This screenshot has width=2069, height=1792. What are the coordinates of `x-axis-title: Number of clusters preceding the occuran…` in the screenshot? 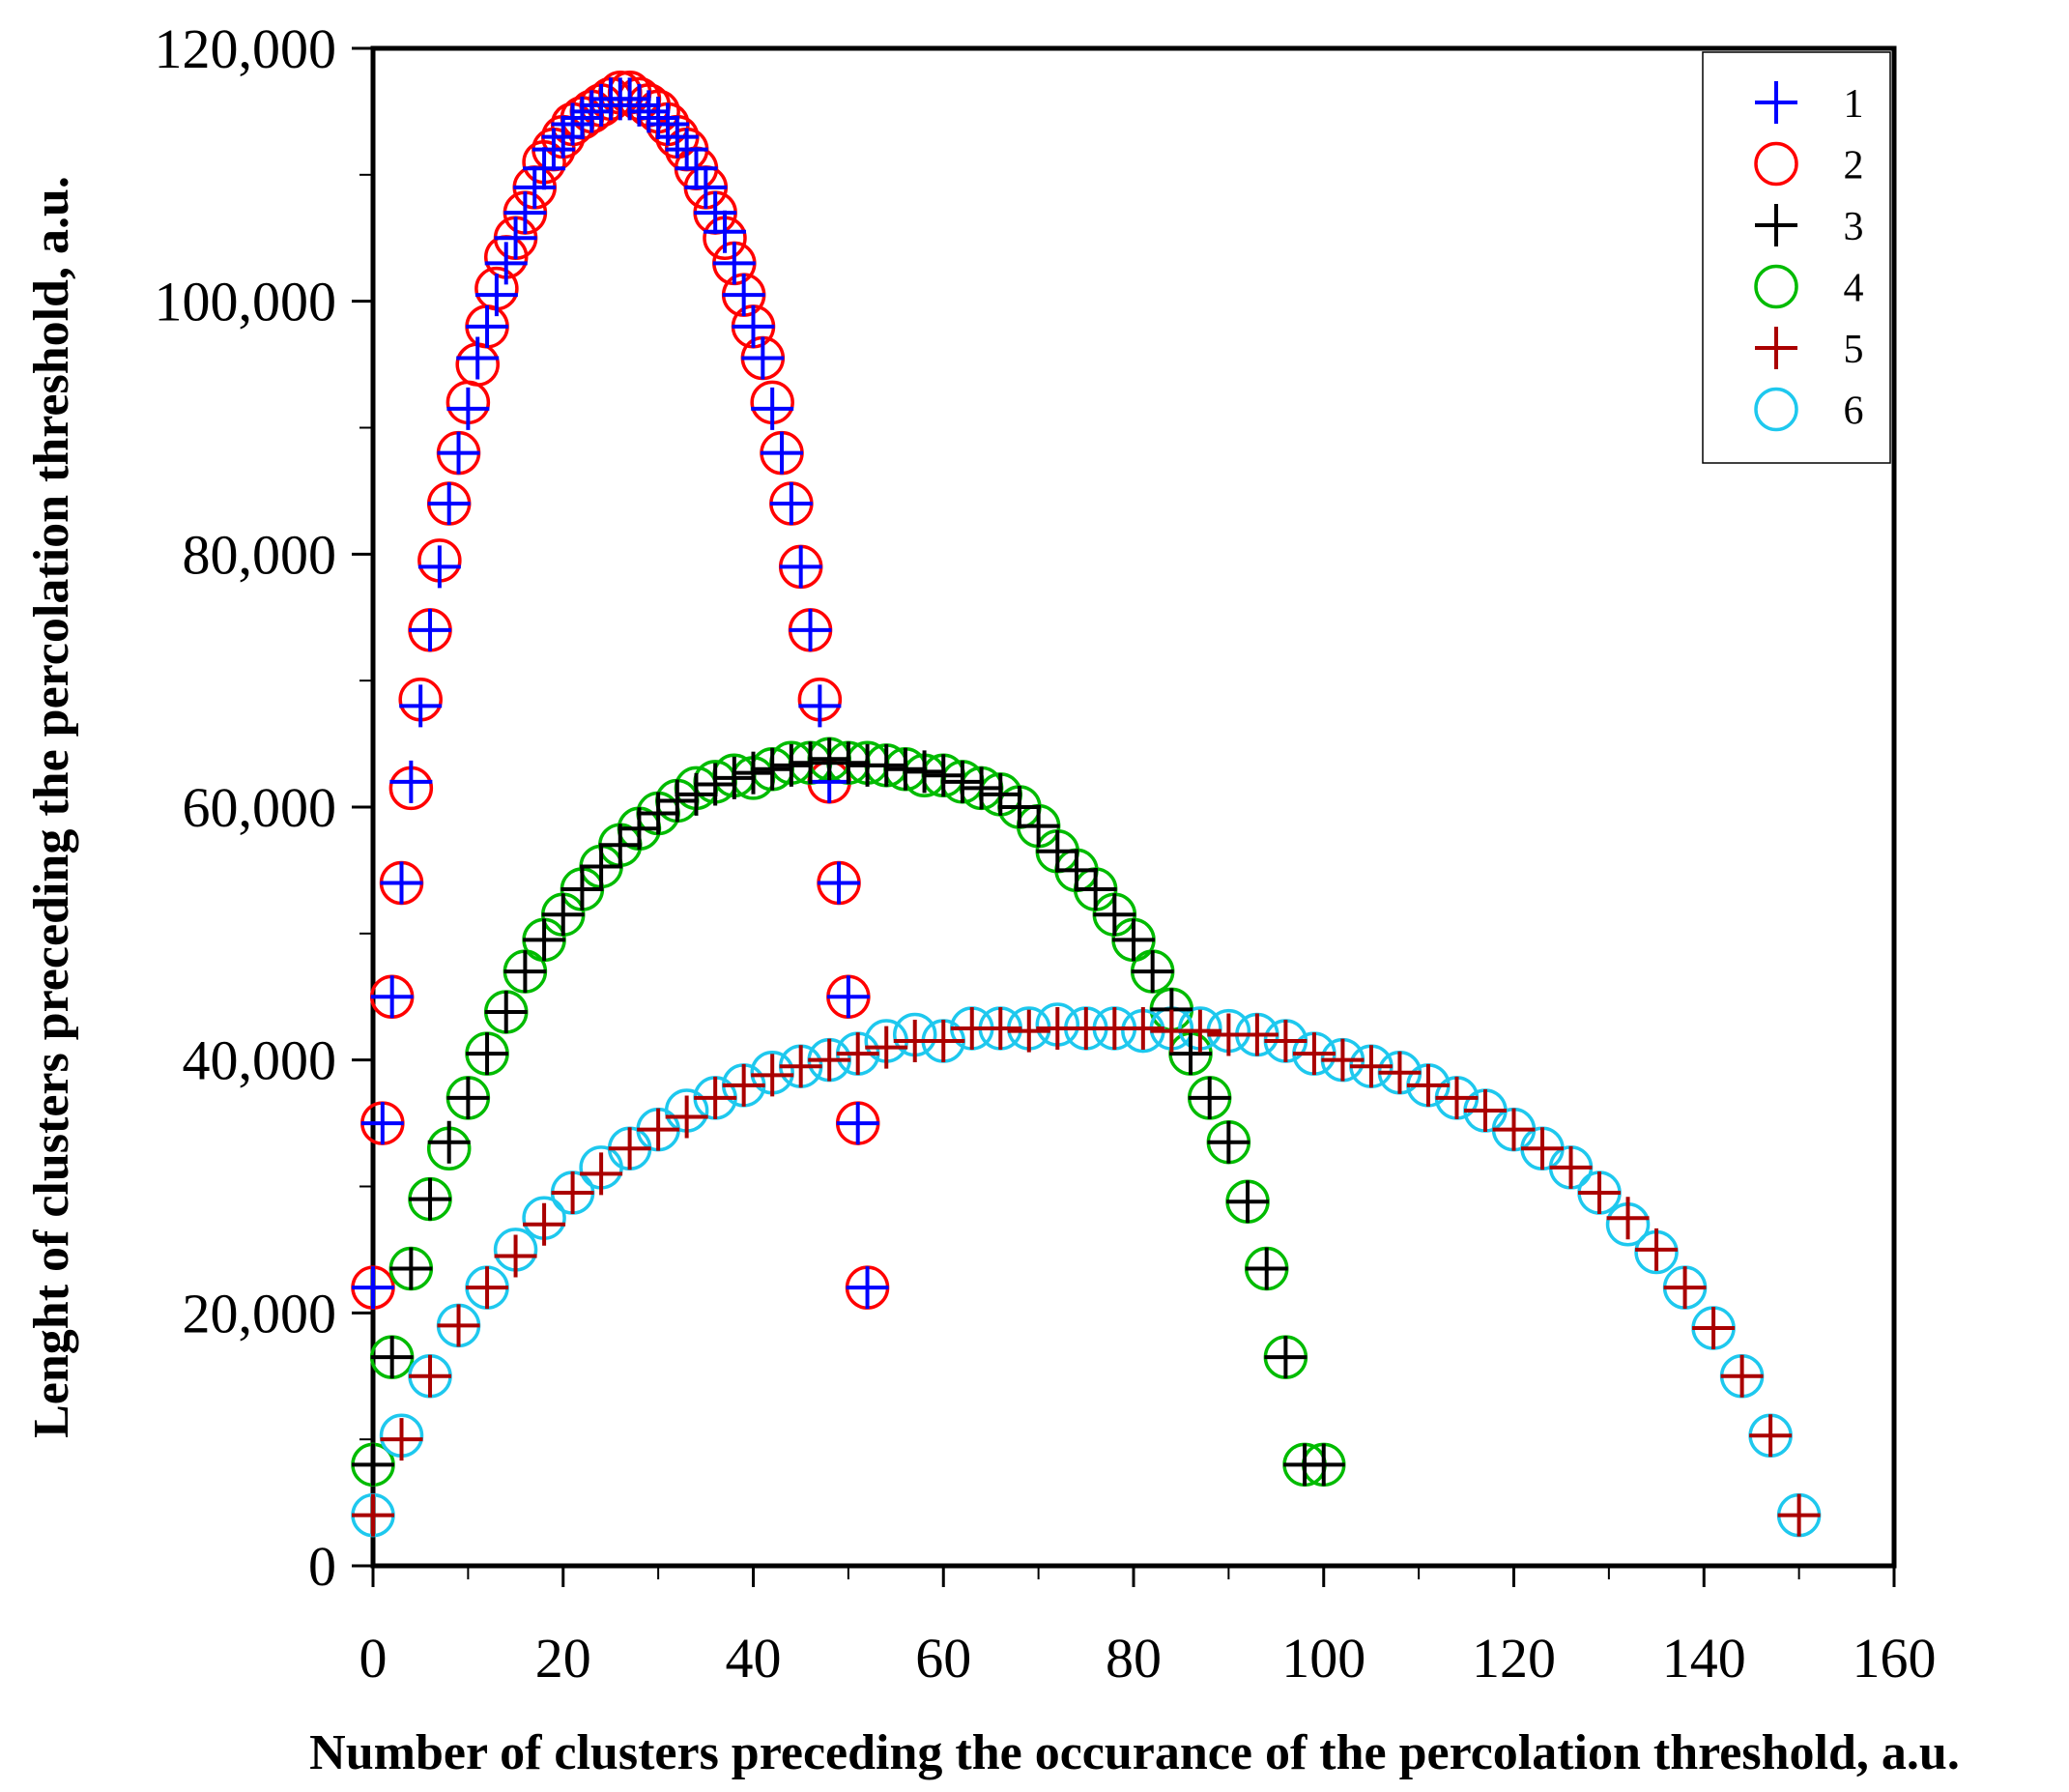 It's located at (1134, 1752).